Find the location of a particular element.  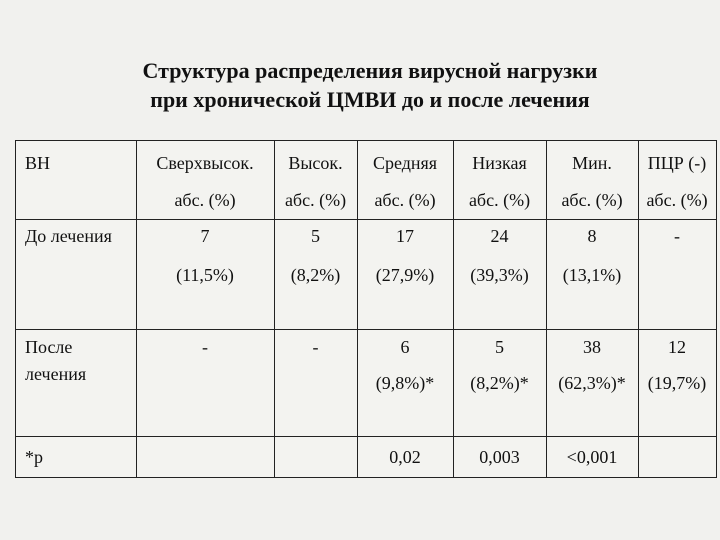

table-cell-value: 38 is located at coordinates (592, 347).